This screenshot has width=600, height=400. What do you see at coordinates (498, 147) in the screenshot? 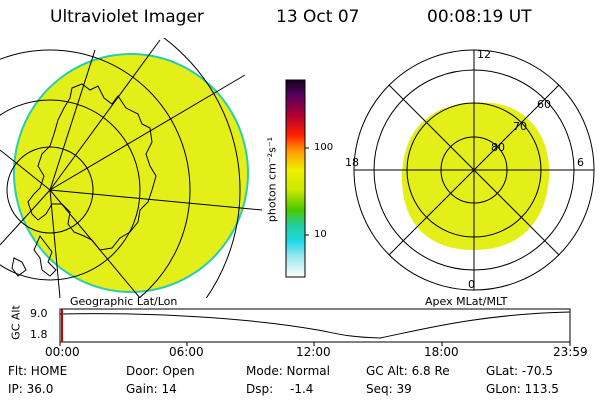
I see `lat-label-80: 80` at bounding box center [498, 147].